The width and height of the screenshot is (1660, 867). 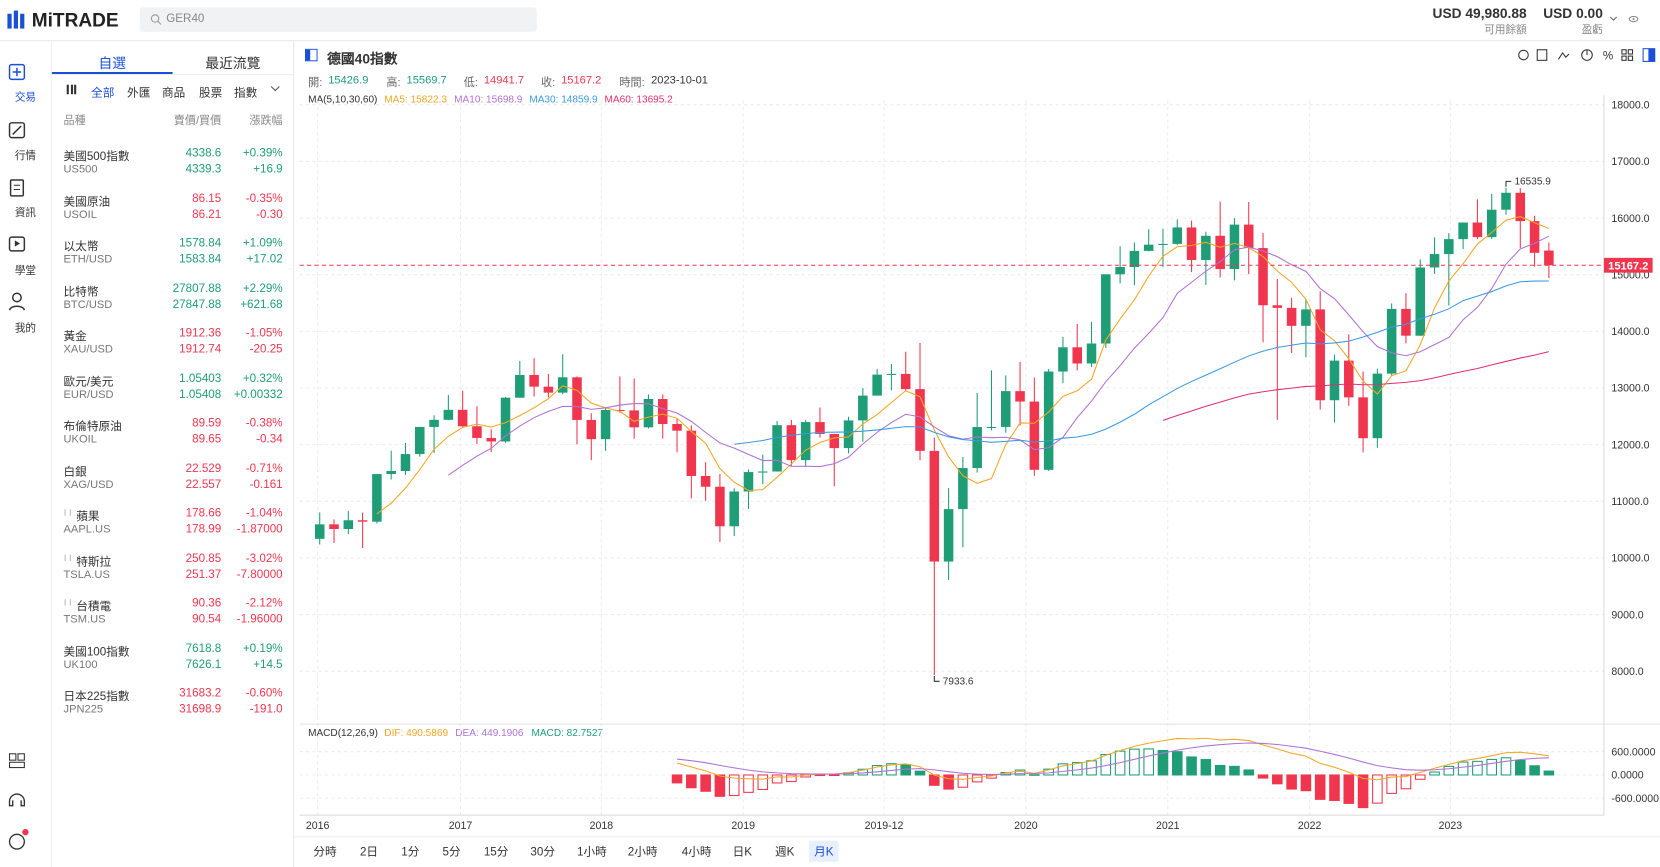 What do you see at coordinates (489, 733) in the screenshot?
I see `macd-value: DEA: 449.1906` at bounding box center [489, 733].